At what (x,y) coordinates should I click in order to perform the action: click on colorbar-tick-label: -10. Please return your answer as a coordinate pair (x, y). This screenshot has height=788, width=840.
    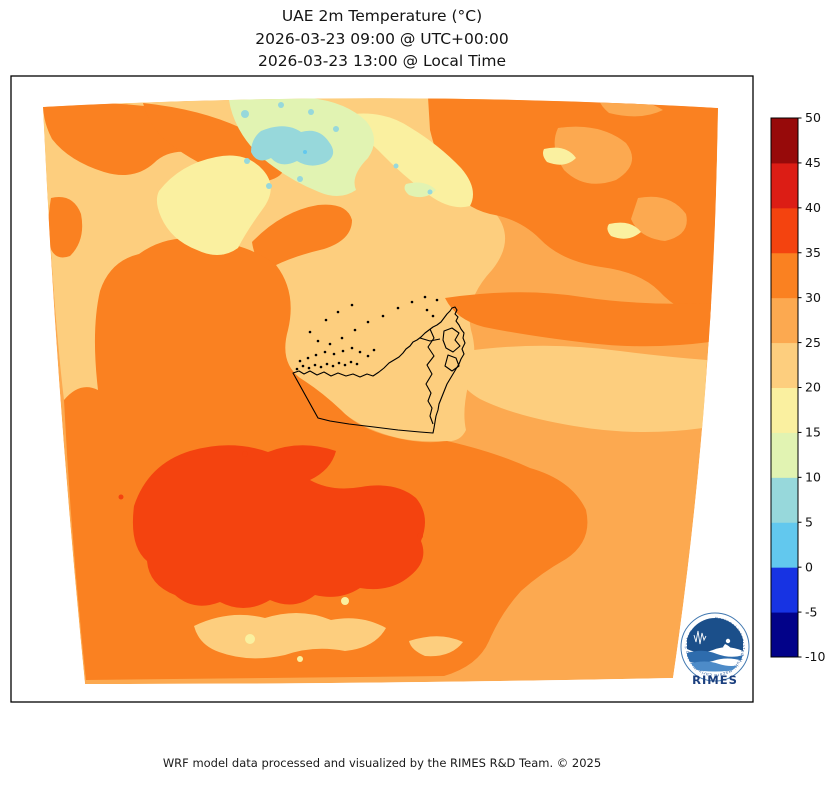
    Looking at the image, I should click on (815, 656).